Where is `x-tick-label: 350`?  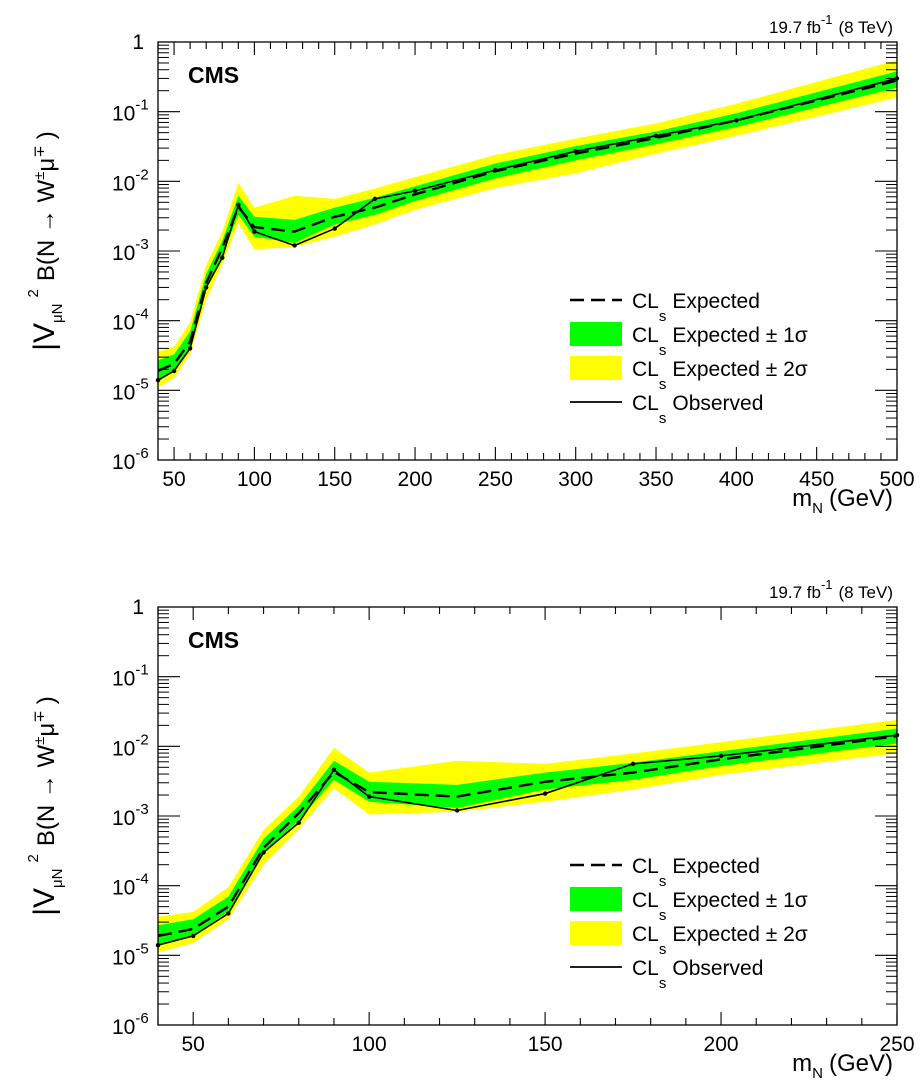 x-tick-label: 350 is located at coordinates (655, 479).